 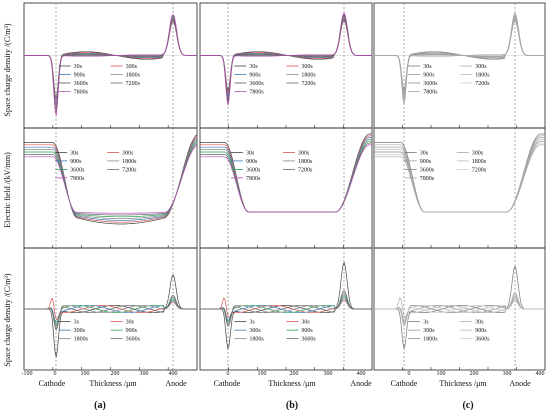 What do you see at coordinates (262, 374) in the screenshot?
I see `b-xtick: 100` at bounding box center [262, 374].